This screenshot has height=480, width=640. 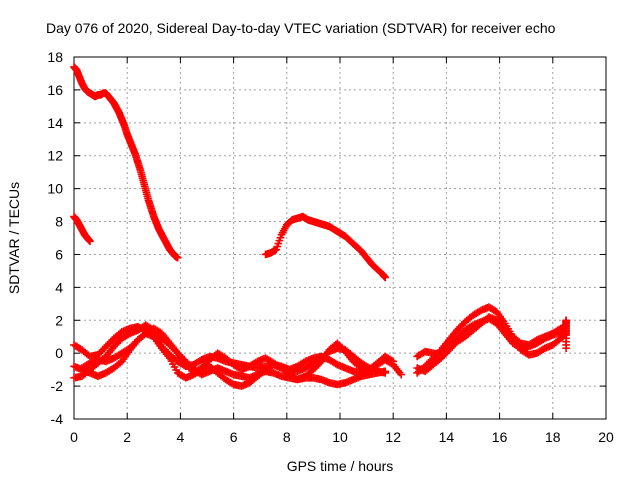 What do you see at coordinates (606, 437) in the screenshot?
I see `x-tick-label: 20` at bounding box center [606, 437].